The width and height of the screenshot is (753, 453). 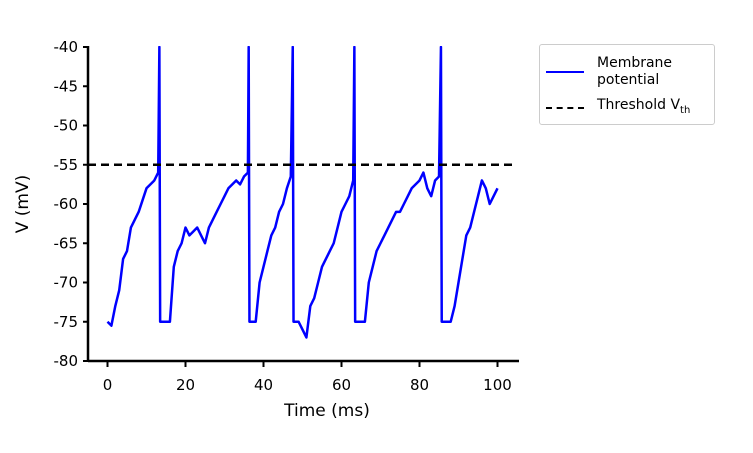 I want to click on legend-text: Membrane potential, so click(x=635, y=71).